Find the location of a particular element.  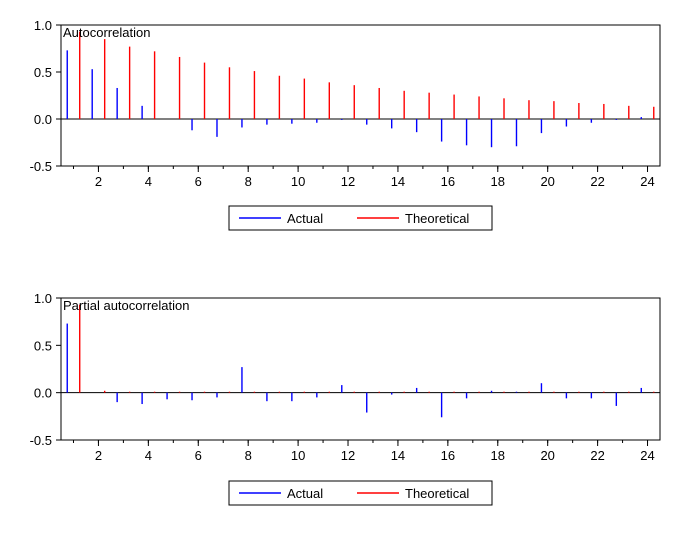

chart-title: Partial autocorrelation is located at coordinates (126, 305).